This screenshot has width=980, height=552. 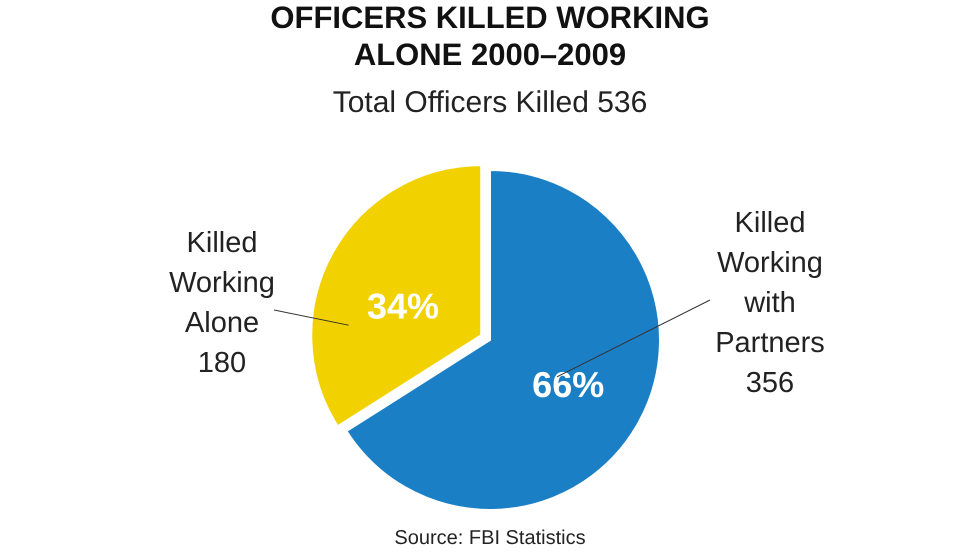 What do you see at coordinates (490, 538) in the screenshot?
I see `source-note: Source: FBI Statistics` at bounding box center [490, 538].